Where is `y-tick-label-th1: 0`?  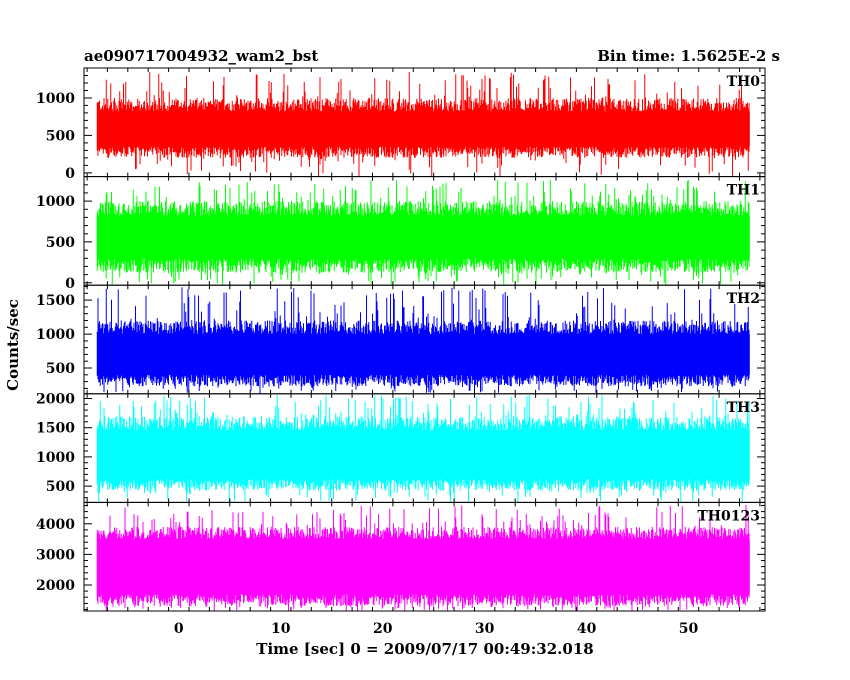
y-tick-label-th1: 0 is located at coordinates (70, 284).